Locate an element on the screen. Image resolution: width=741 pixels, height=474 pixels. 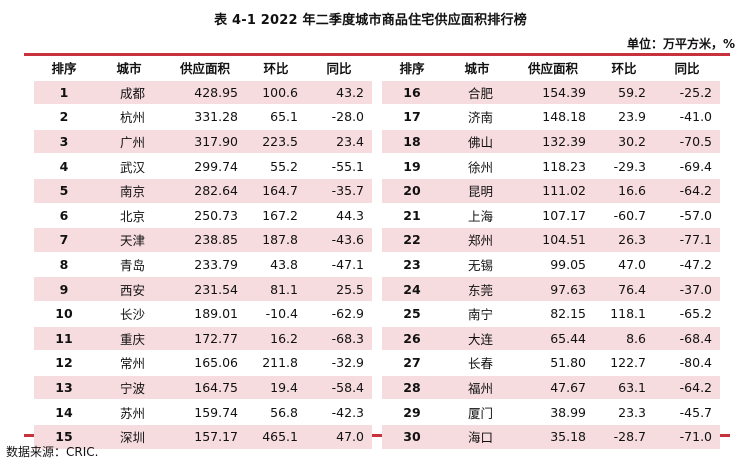
table-row: 25 南宁 82.15 118.1 -65.2 is located at coordinates (551, 313).